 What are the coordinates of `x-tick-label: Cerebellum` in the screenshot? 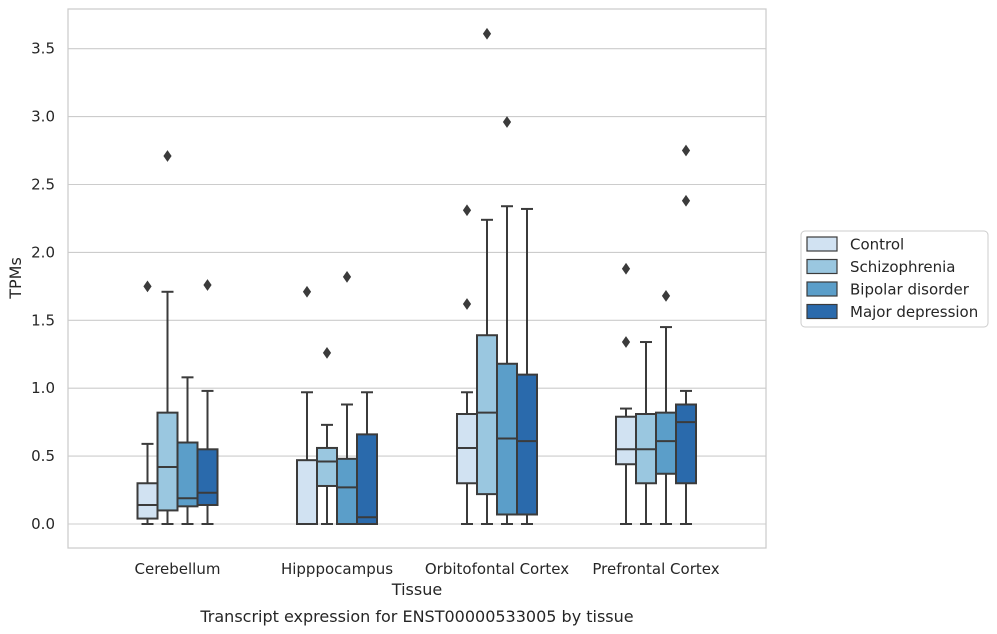 It's located at (178, 569).